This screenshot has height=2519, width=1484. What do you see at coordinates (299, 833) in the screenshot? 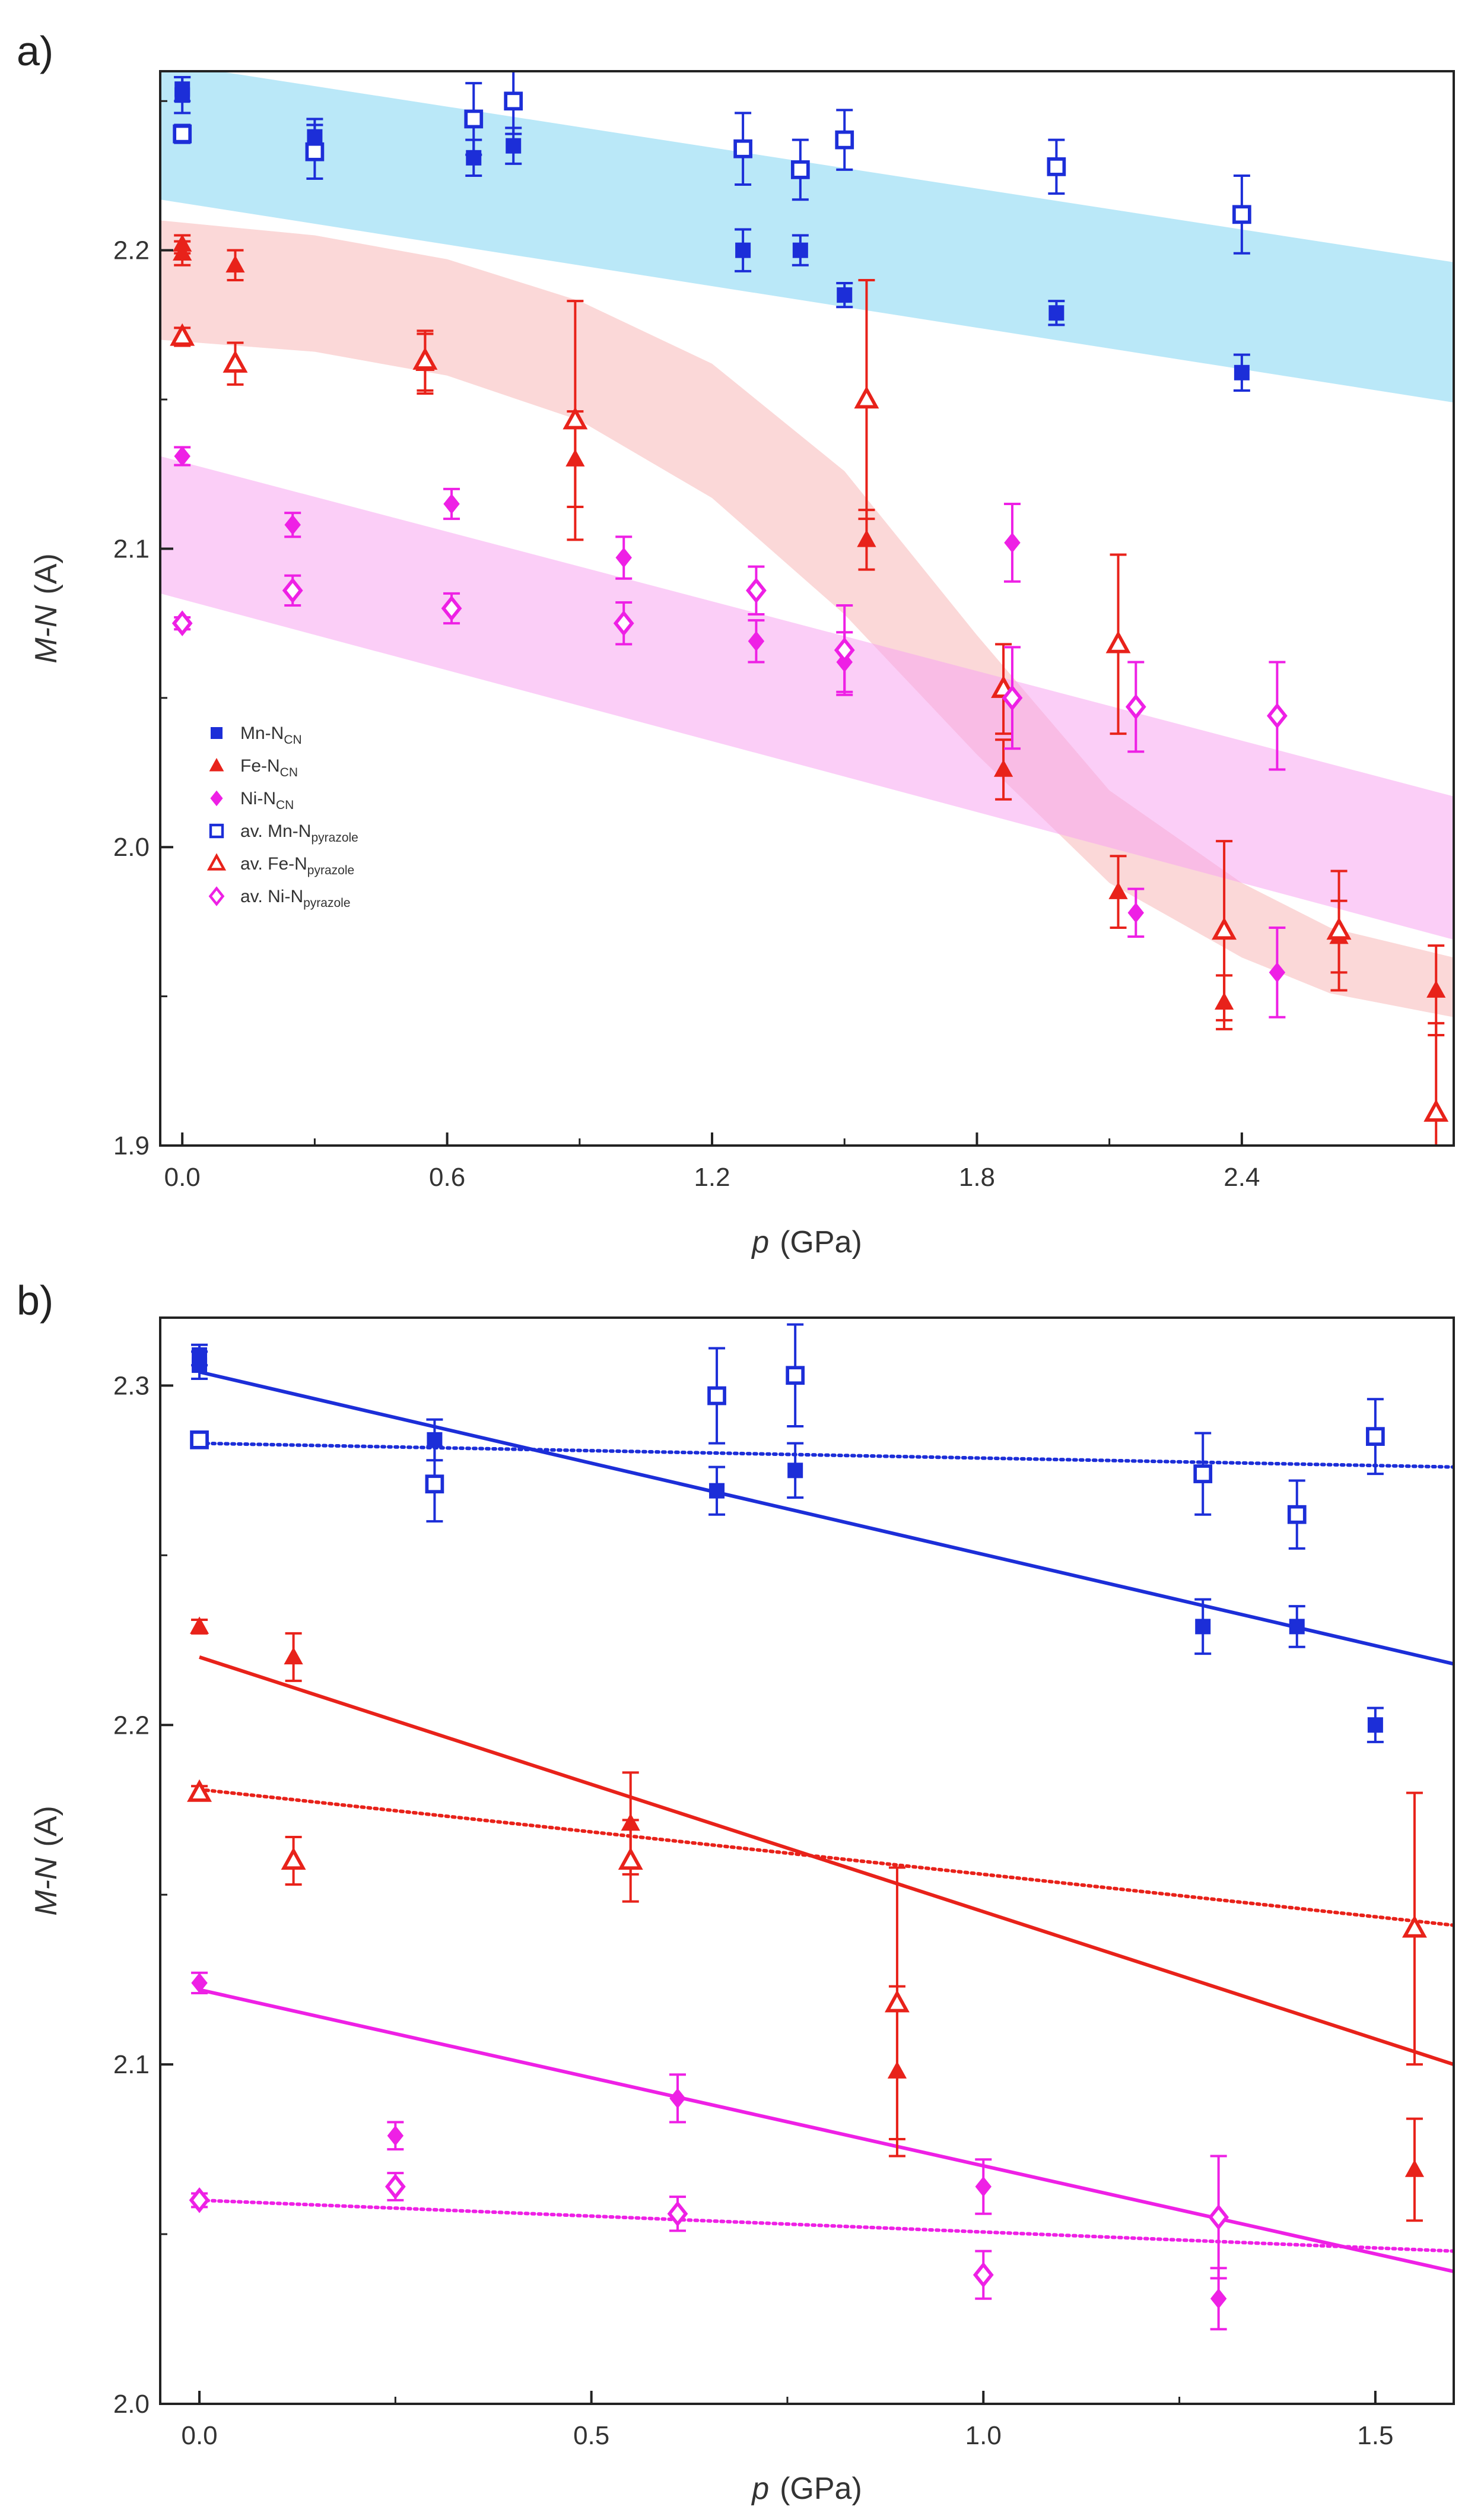
I see `legend-label: av. Mn-Npyrazole` at bounding box center [299, 833].